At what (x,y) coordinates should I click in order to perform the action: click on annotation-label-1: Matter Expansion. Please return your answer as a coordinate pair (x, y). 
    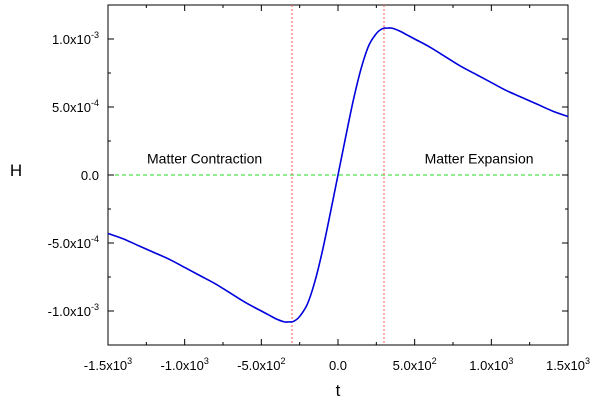
    Looking at the image, I should click on (479, 159).